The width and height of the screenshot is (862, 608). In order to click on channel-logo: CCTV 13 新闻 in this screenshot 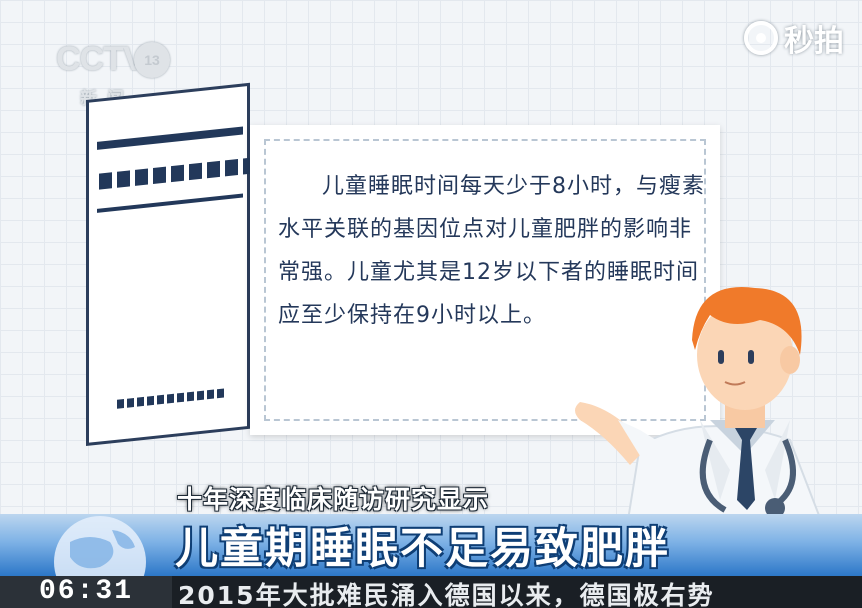, I will do `click(113, 75)`.